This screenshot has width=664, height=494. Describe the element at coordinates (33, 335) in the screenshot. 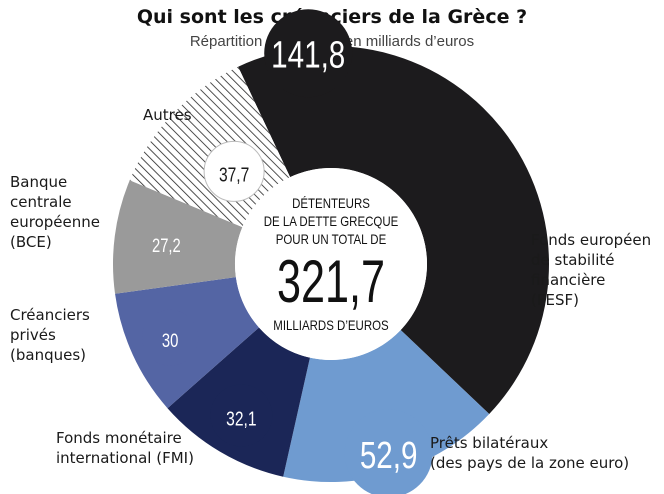

I see `category-label-line: privés` at that location.